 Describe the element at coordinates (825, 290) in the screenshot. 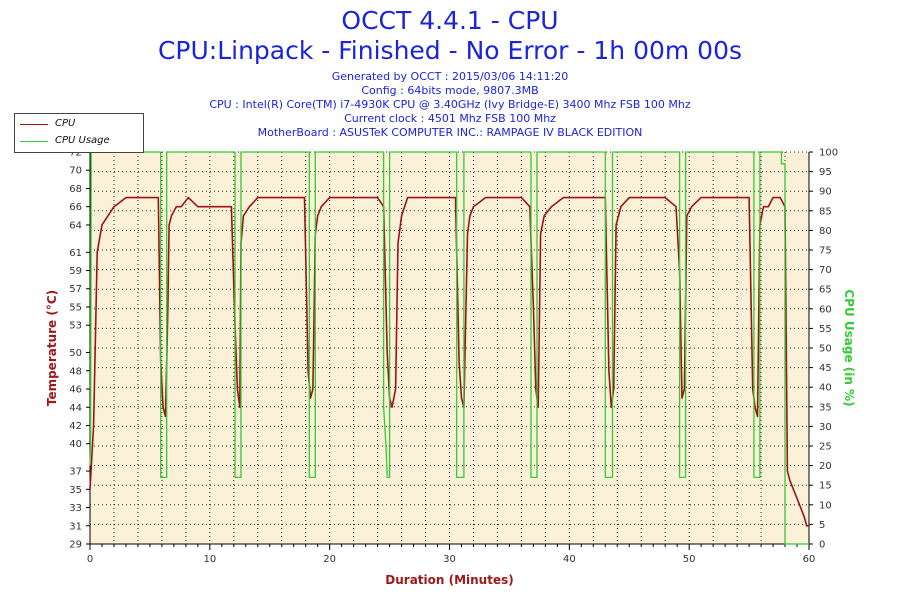

I see `y-right-tick-label: 65` at that location.